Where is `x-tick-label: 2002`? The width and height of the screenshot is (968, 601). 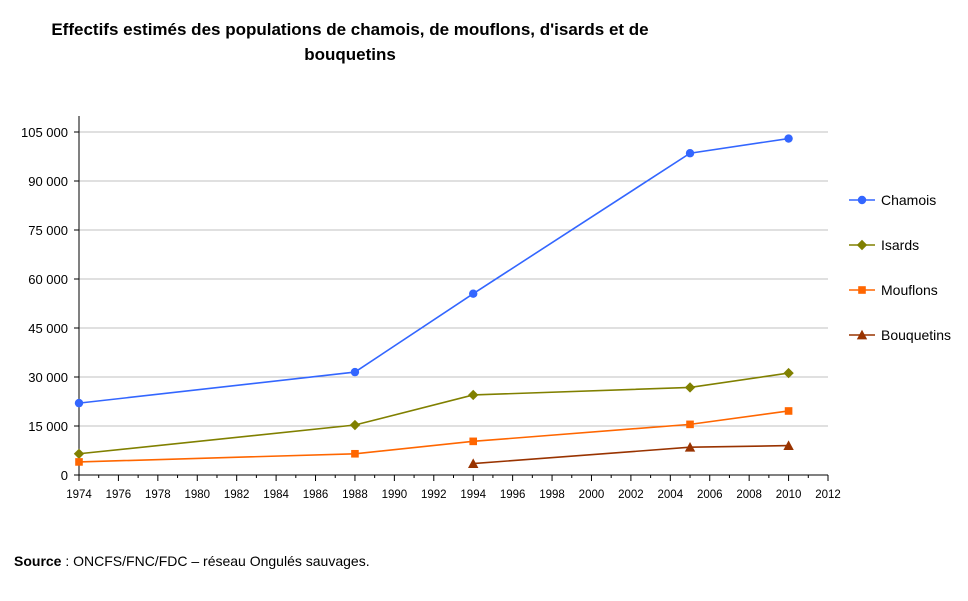
x-tick-label: 2002 is located at coordinates (631, 495).